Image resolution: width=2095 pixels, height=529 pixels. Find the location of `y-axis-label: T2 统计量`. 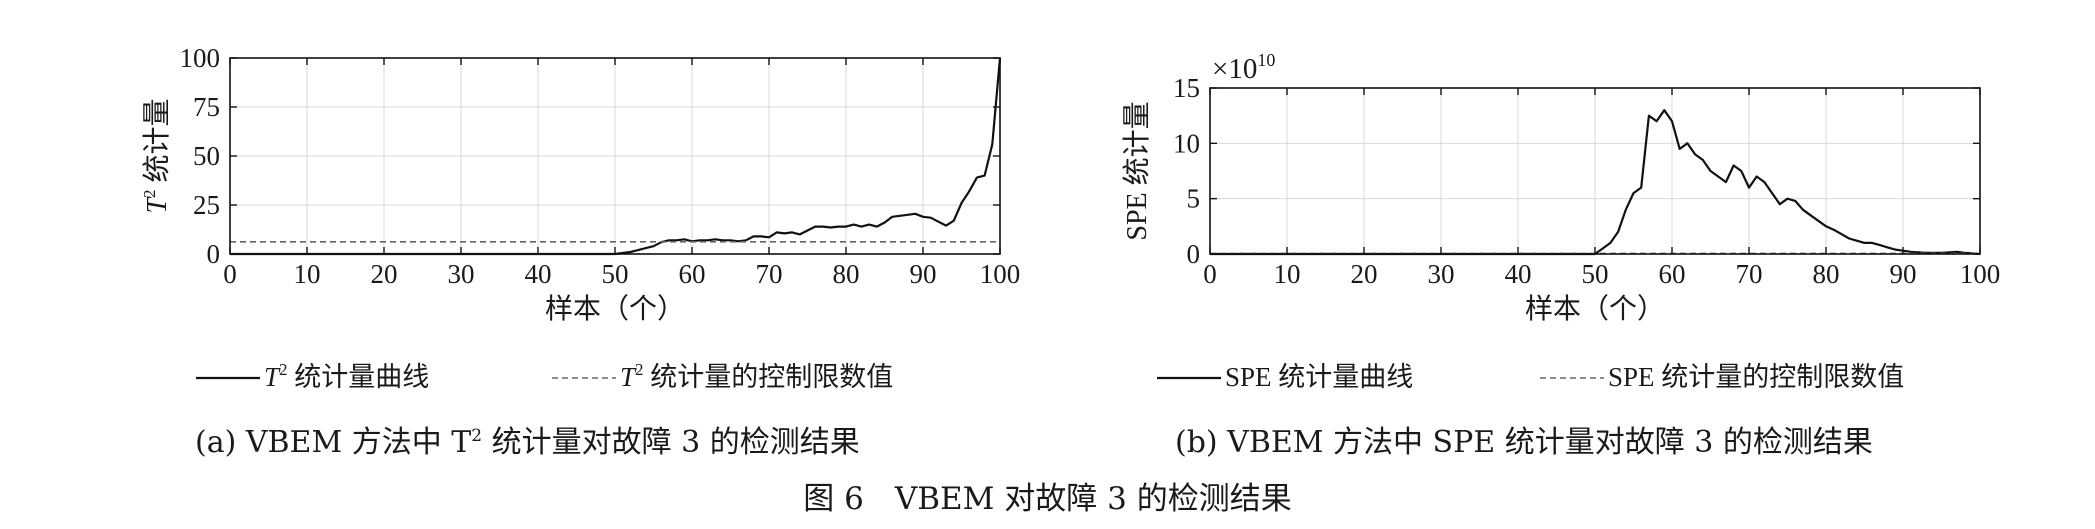

y-axis-label: T2 统计量 is located at coordinates (156, 155).